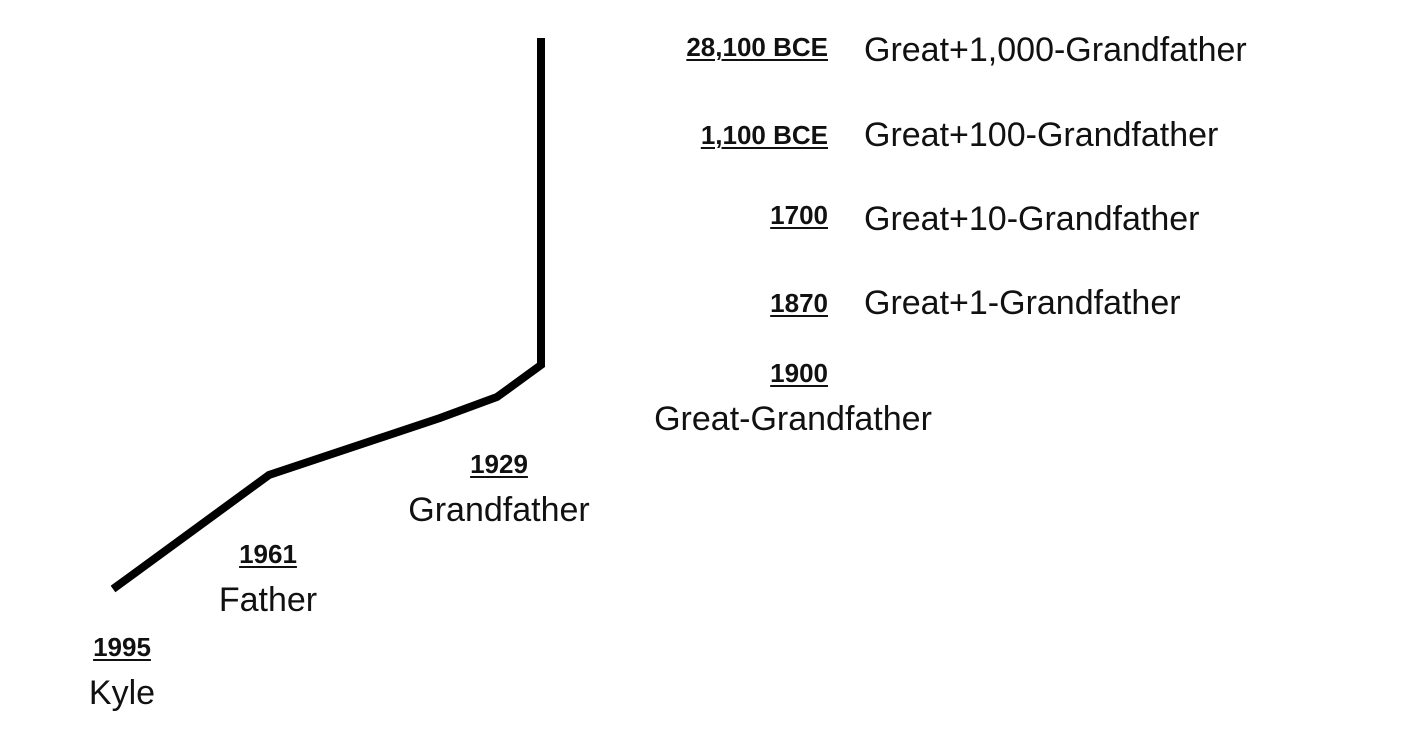 The image size is (1407, 747). I want to click on label-great-plus-10: Great+10-Grandfather, so click(1032, 219).